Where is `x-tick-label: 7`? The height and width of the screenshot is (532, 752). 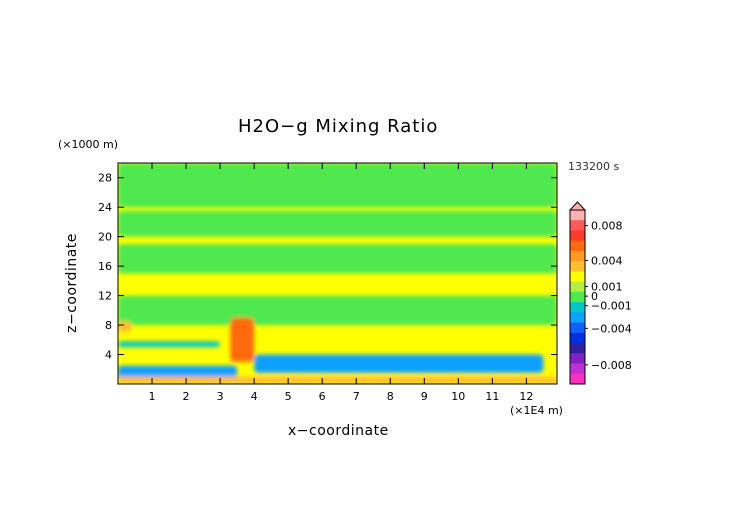
x-tick-label: 7 is located at coordinates (356, 396).